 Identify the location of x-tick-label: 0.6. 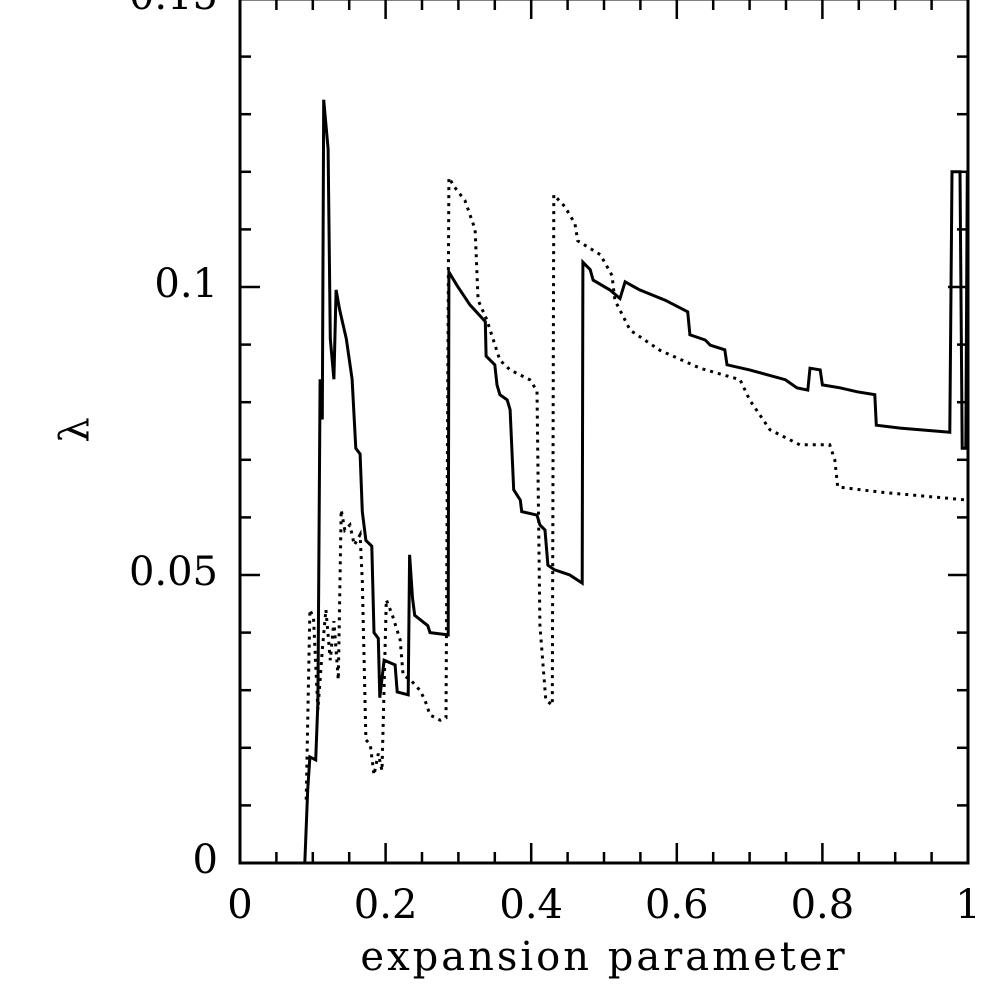
(677, 905).